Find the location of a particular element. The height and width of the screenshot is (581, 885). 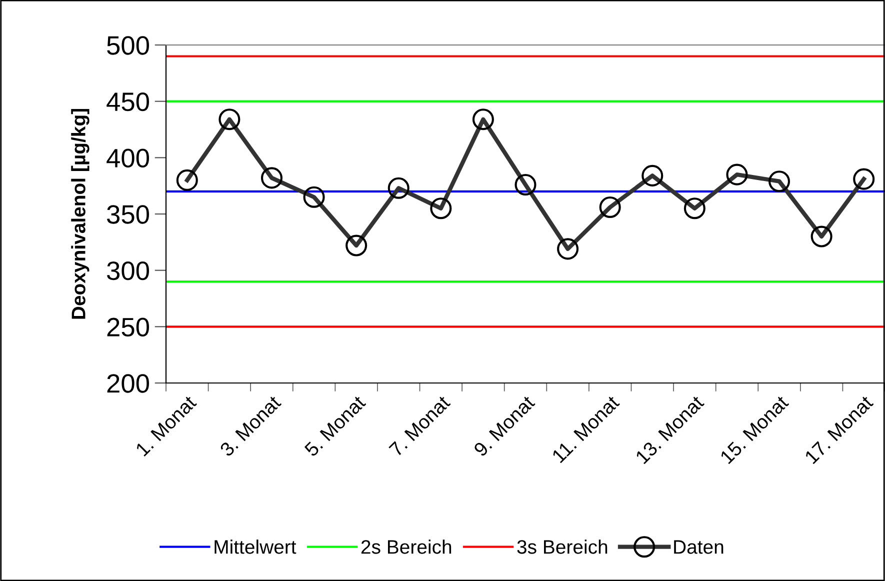

y-tick-label: 250 is located at coordinates (128, 327).